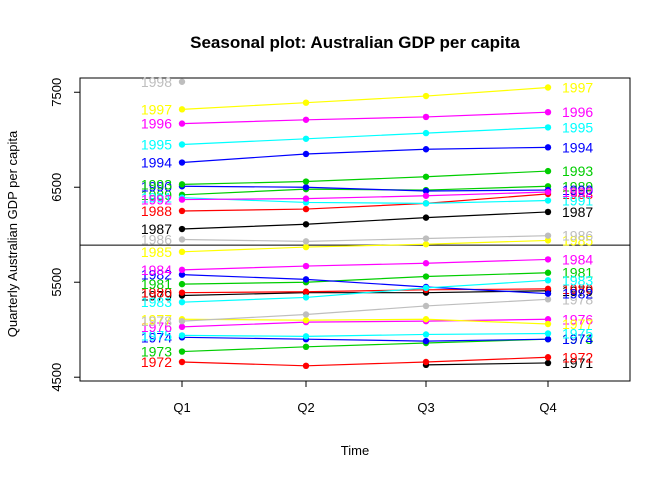 The width and height of the screenshot is (672, 480). What do you see at coordinates (181, 407) in the screenshot?
I see `x-tick-label-Q1: Q1` at bounding box center [181, 407].